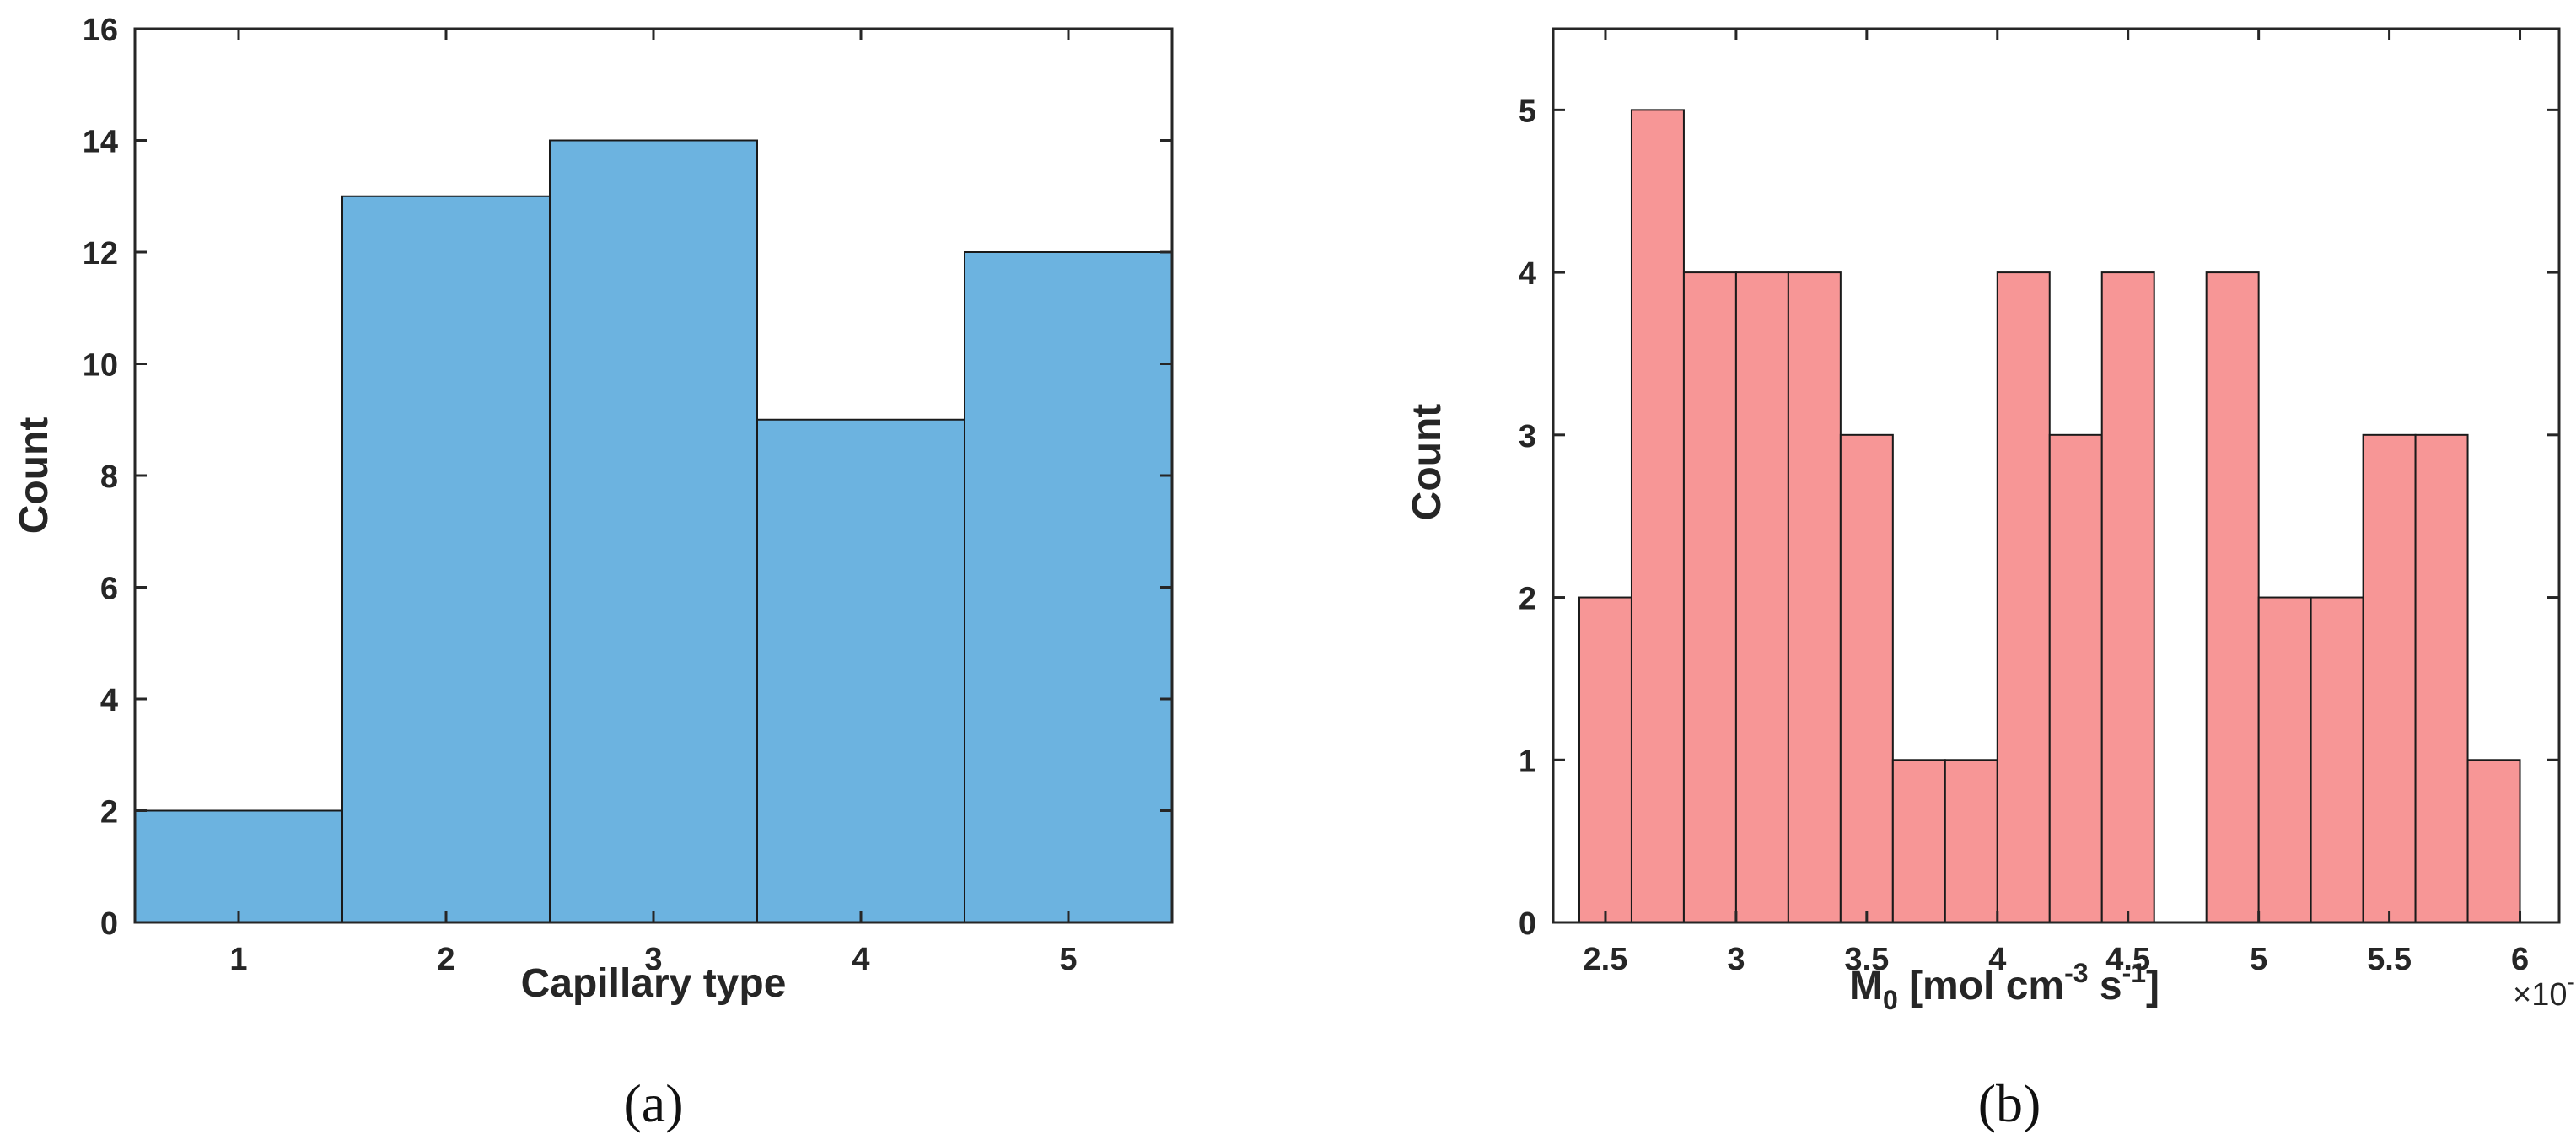 The height and width of the screenshot is (1145, 2576). I want to click on x-axis-multiplier: ×10⁻⁹, so click(2544, 991).